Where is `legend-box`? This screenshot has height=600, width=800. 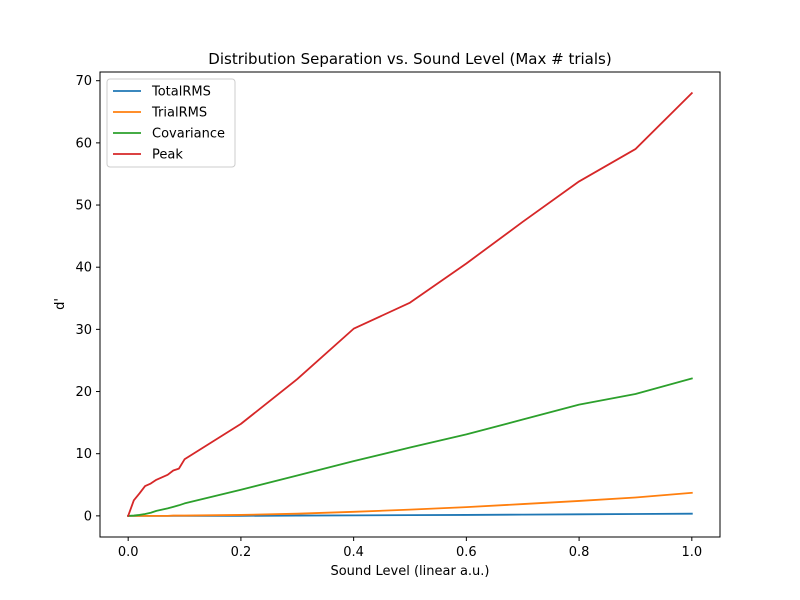
legend-box is located at coordinates (171, 123).